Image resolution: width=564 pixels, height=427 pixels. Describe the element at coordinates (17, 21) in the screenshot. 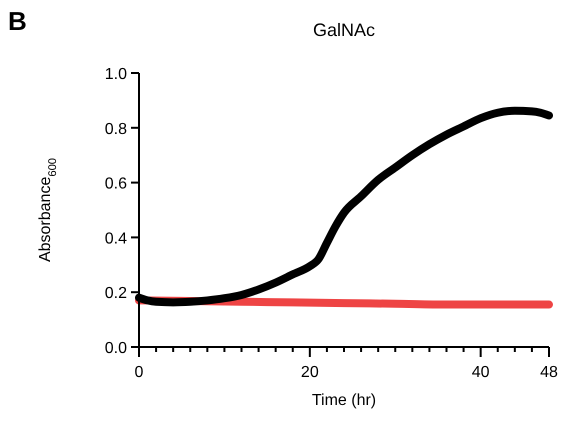

I see `text: B` at that location.